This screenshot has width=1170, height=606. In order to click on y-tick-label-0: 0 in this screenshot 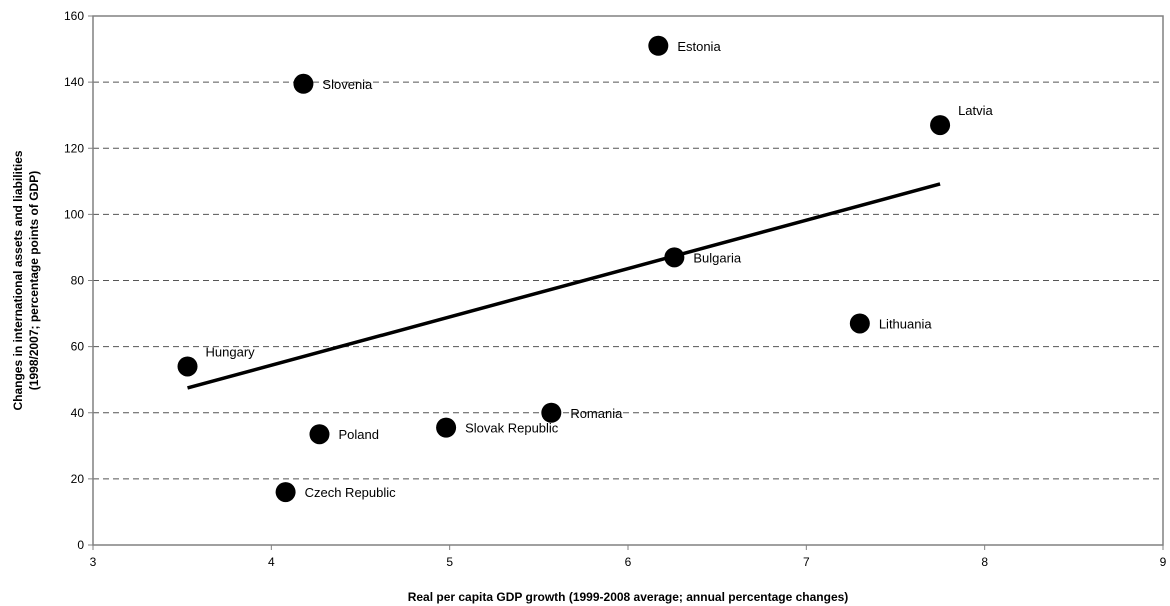, I will do `click(80, 545)`.